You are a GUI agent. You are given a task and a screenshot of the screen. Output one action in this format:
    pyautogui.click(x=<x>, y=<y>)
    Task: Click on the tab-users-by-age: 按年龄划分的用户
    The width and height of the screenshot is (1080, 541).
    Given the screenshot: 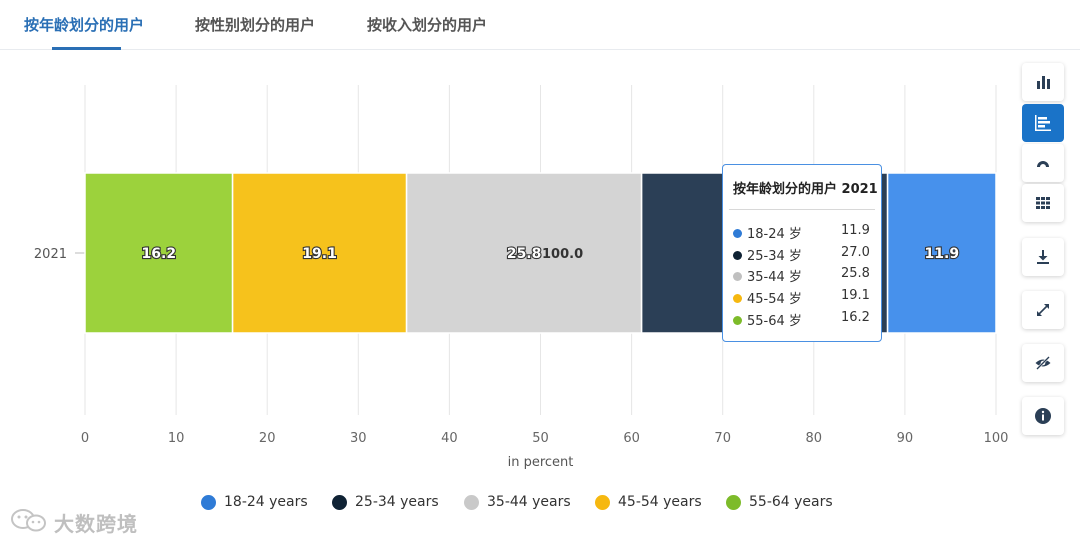 What is the action you would take?
    pyautogui.click(x=84, y=25)
    